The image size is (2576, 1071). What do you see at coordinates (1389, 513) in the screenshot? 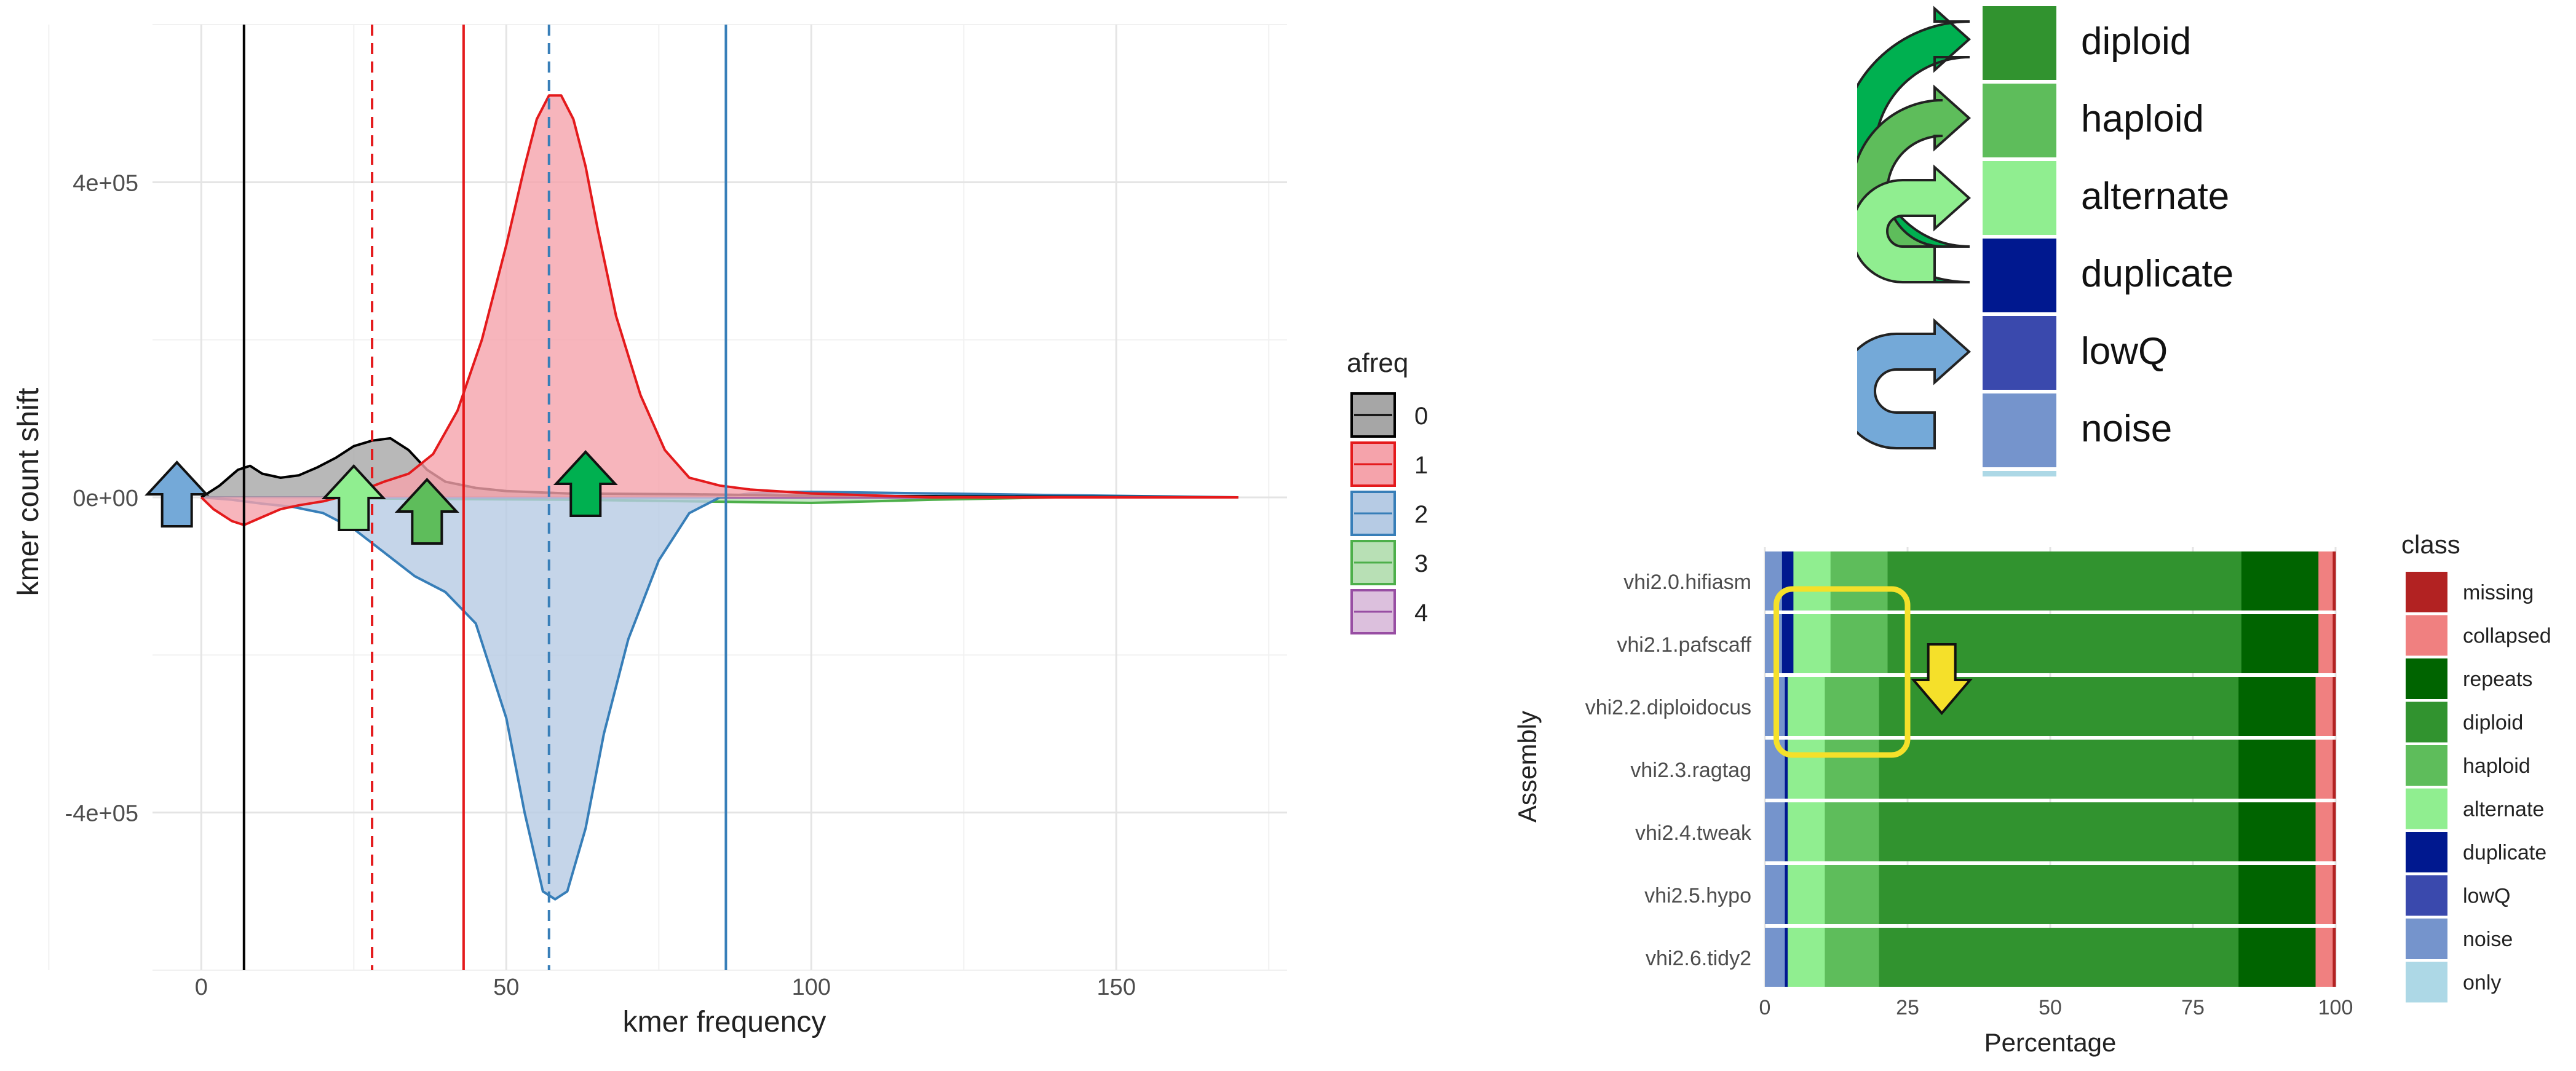
I see `left-legend: 0 1 2 3 4` at bounding box center [1389, 513].